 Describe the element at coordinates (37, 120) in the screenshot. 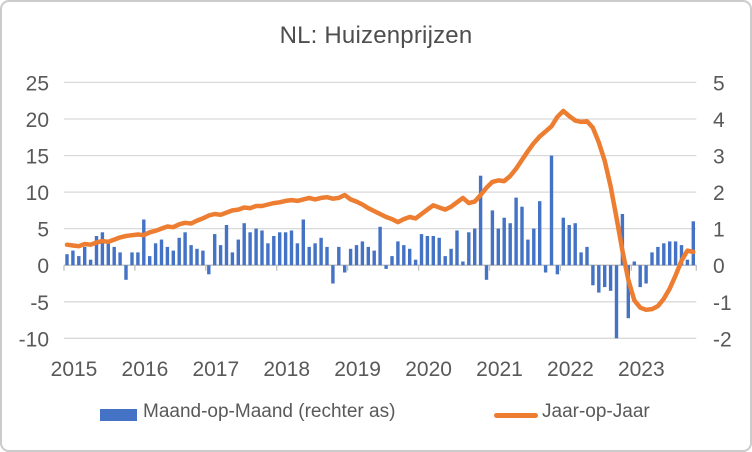

I see `y-axis-left-tick-label: 20` at that location.